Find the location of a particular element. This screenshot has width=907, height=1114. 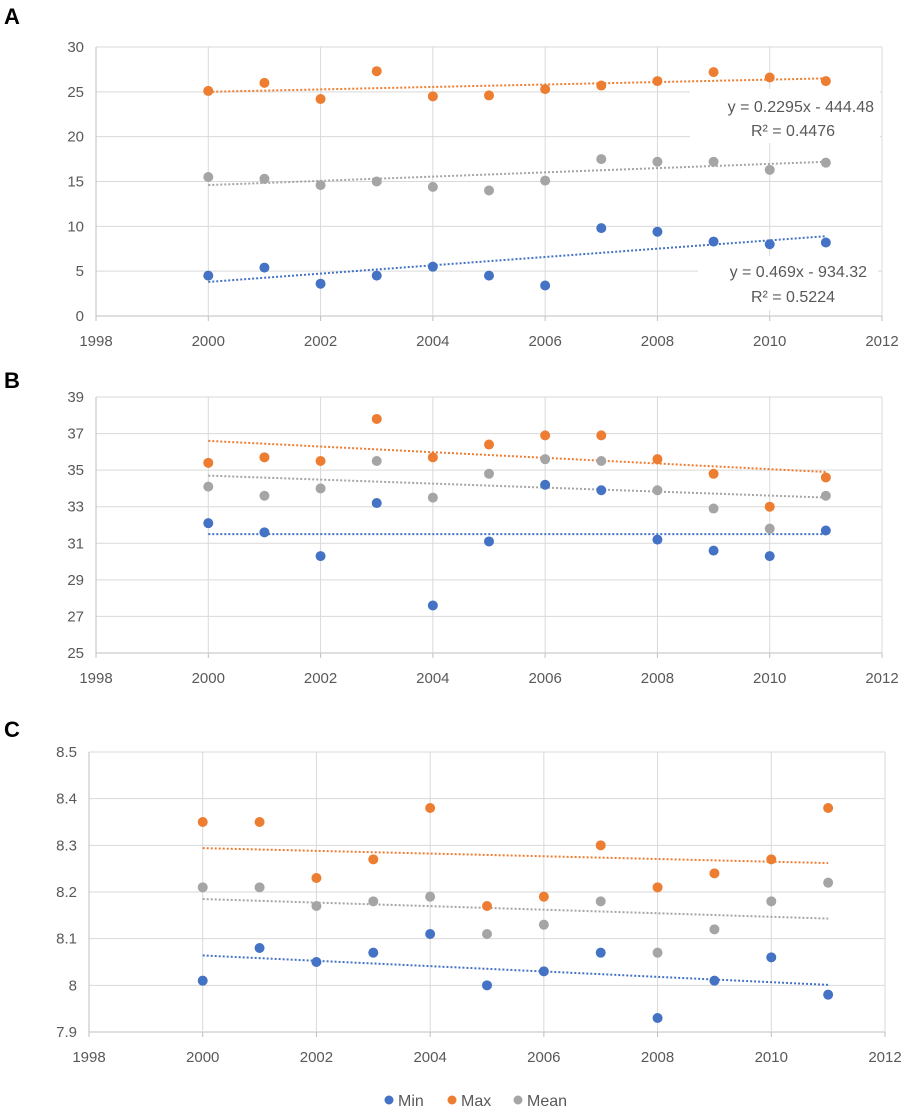

x-tick-label: 2002 is located at coordinates (320, 341).